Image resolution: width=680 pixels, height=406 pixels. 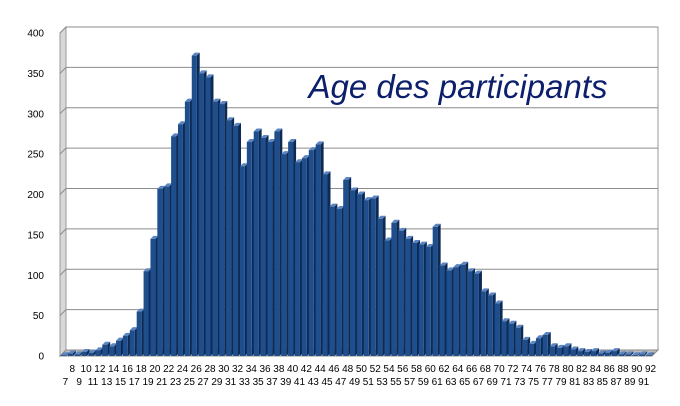 I want to click on x-tick-label: 30, so click(x=224, y=369).